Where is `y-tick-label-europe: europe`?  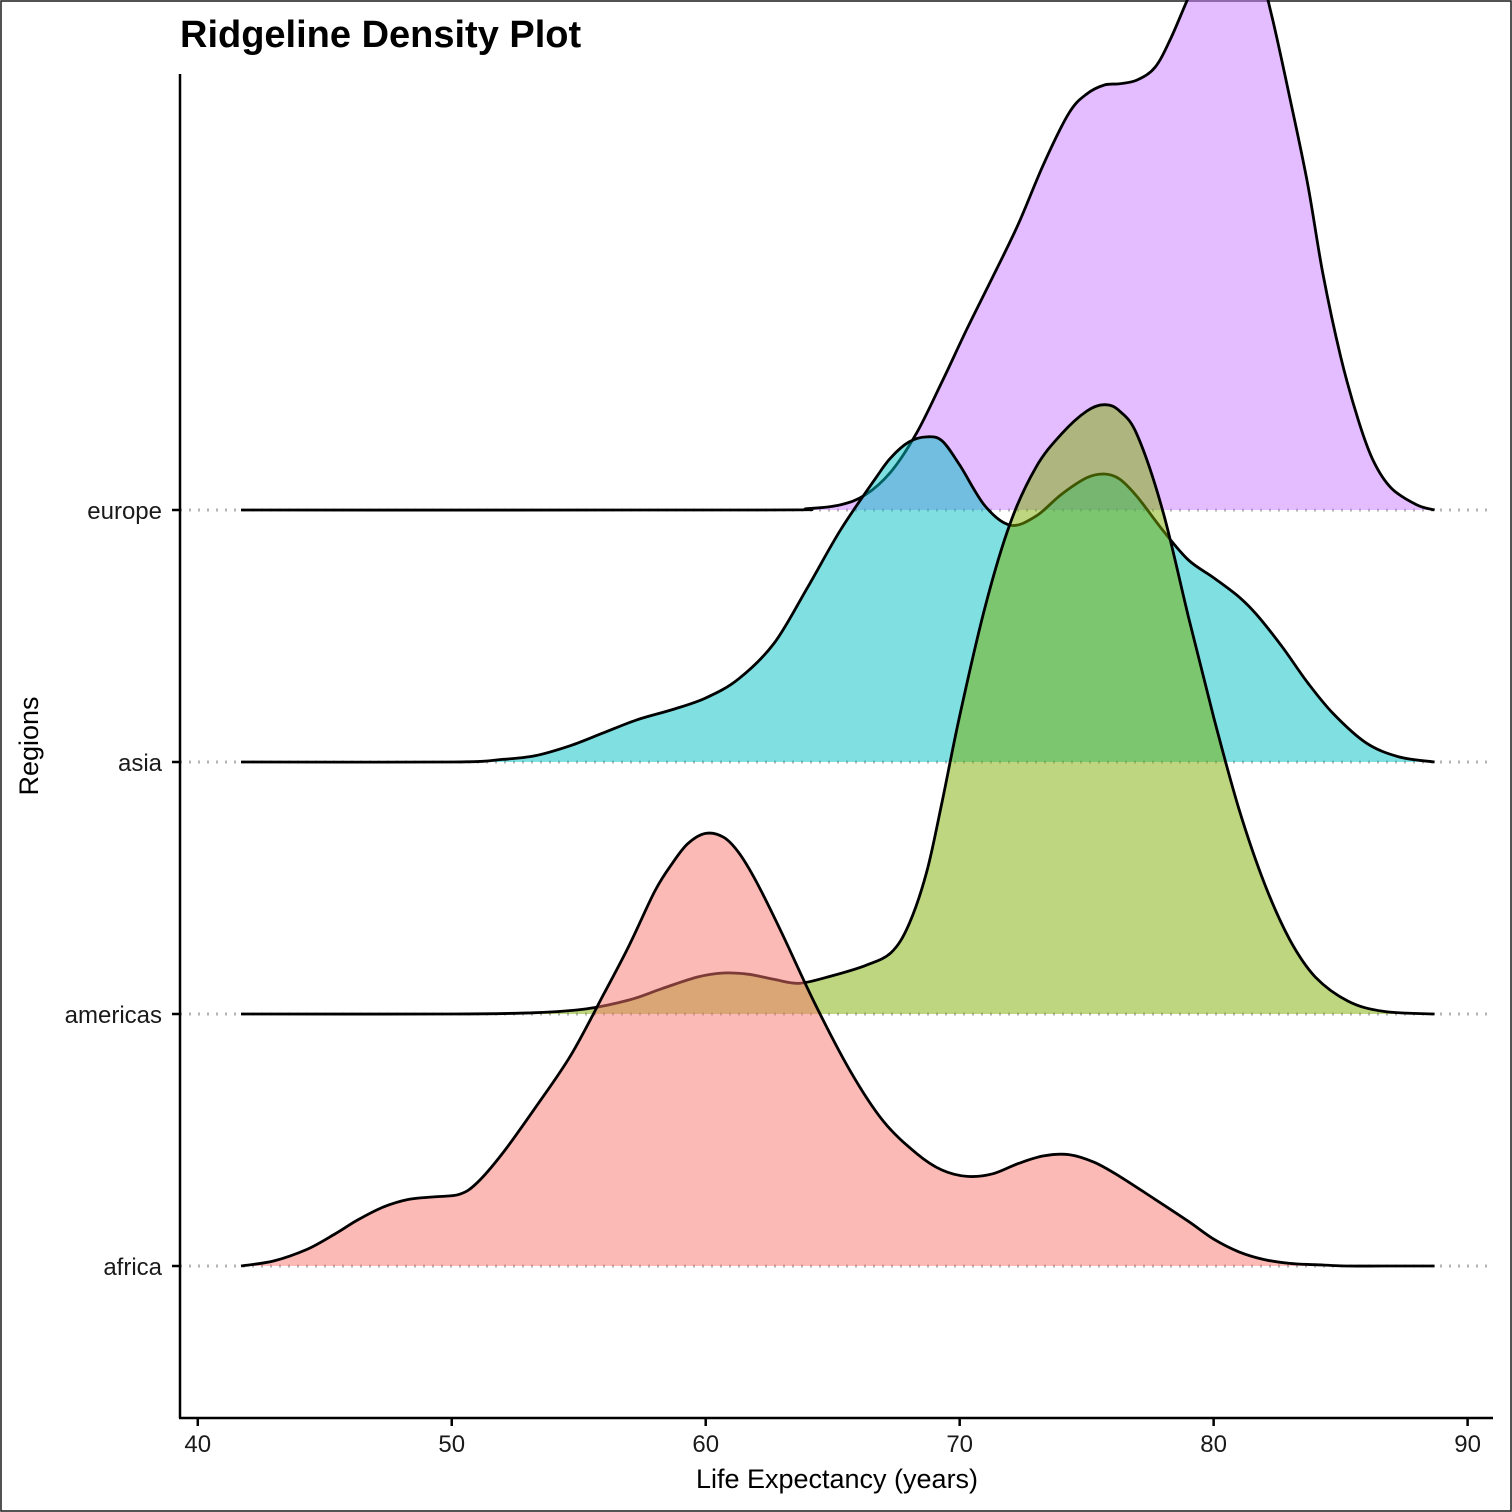 y-tick-label-europe: europe is located at coordinates (124, 511).